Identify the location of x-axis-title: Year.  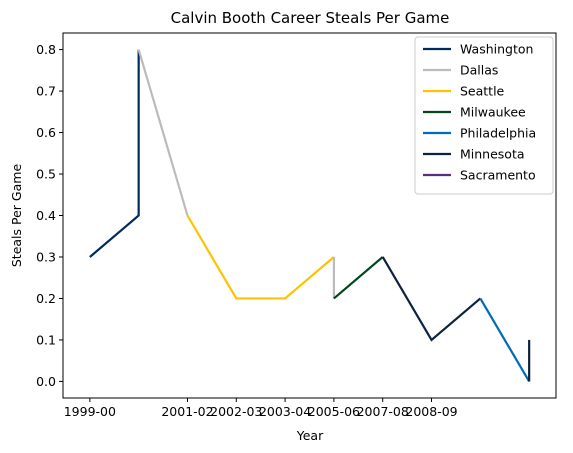
(310, 435).